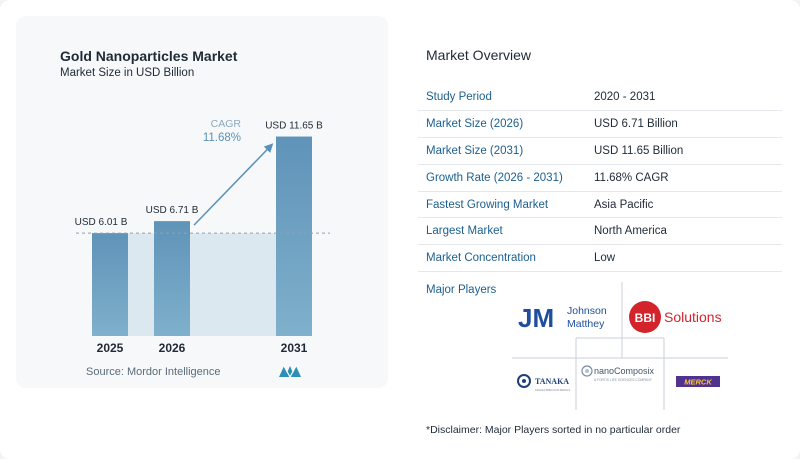 Image resolution: width=800 pixels, height=459 pixels. Describe the element at coordinates (149, 56) in the screenshot. I see `chart-title: Gold Nanoparticles Market` at that location.